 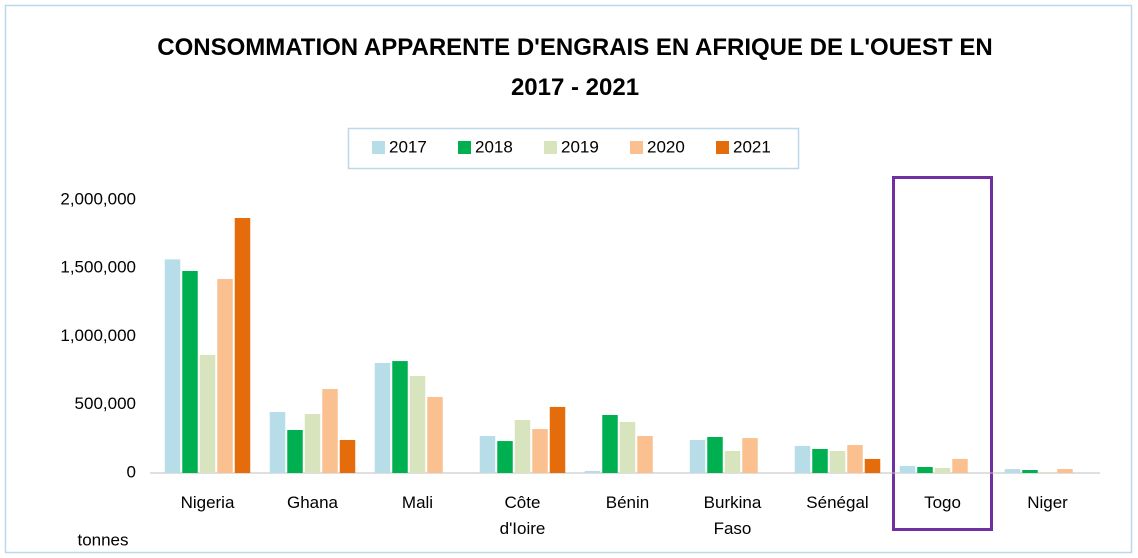 What do you see at coordinates (1047, 502) in the screenshot?
I see `x-tick-label: Niger` at bounding box center [1047, 502].